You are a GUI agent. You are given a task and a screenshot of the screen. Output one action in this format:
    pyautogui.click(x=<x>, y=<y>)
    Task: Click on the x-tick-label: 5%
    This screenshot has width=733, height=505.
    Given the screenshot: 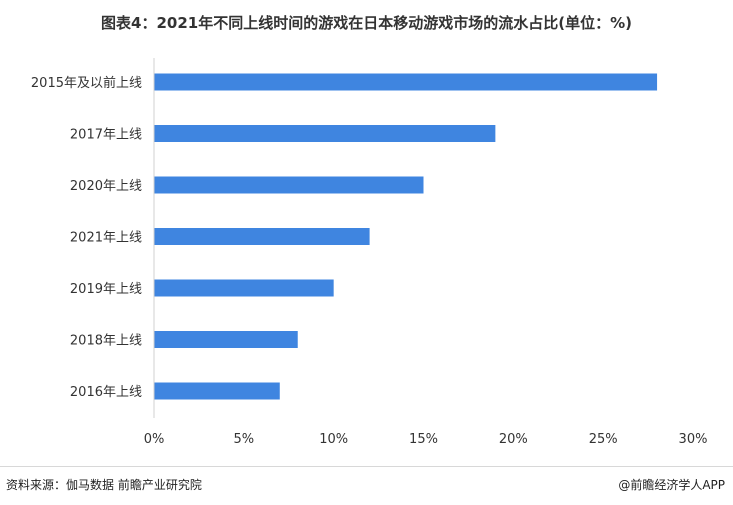 What is the action you would take?
    pyautogui.click(x=244, y=439)
    